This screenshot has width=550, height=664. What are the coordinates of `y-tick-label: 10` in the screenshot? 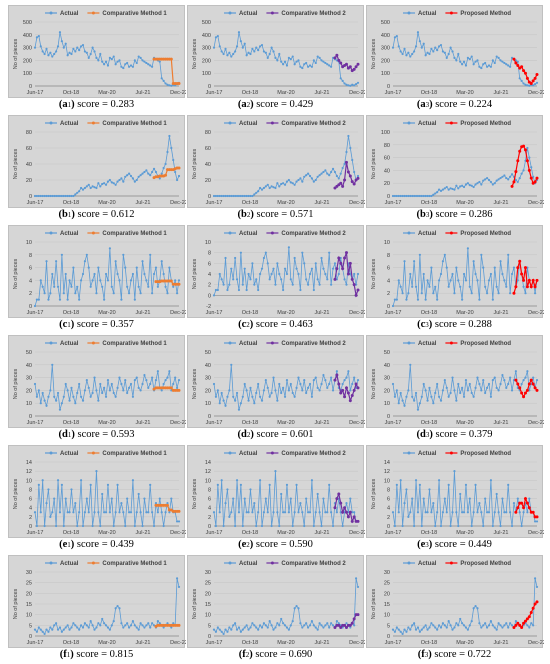 It's located at (387, 243).